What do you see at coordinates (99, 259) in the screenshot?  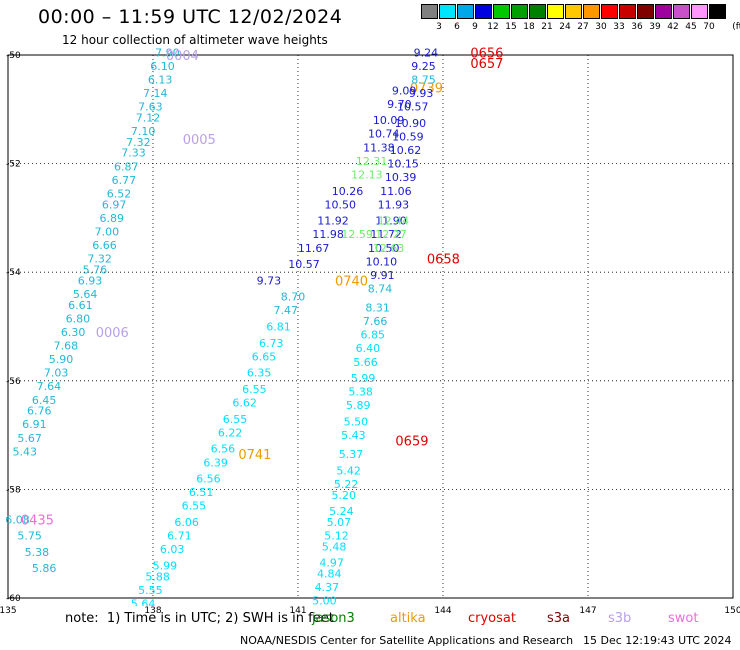 I see `swh-reading: 7.32` at bounding box center [99, 259].